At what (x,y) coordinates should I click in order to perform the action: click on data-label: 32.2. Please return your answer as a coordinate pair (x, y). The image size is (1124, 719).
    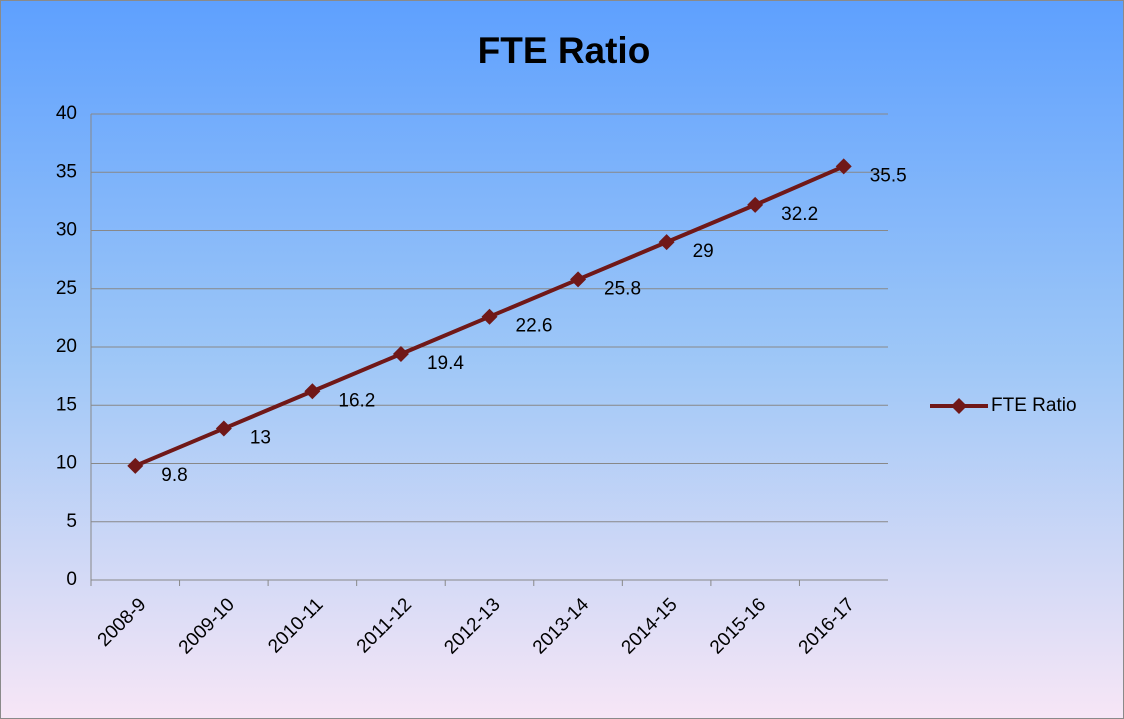
    Looking at the image, I should click on (799, 214).